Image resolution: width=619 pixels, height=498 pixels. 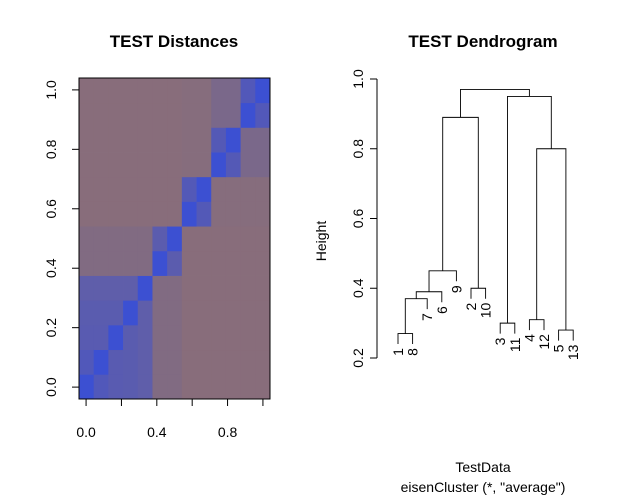 What do you see at coordinates (559, 348) in the screenshot?
I see `dendrogram-leaf-label: 5` at bounding box center [559, 348].